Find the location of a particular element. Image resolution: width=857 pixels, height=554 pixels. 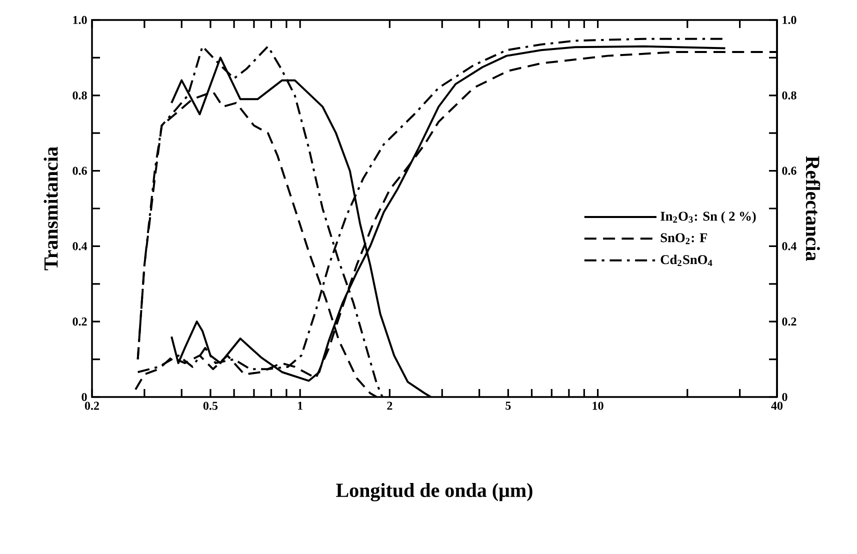

y2-tick-label: 1.0 is located at coordinates (789, 20).